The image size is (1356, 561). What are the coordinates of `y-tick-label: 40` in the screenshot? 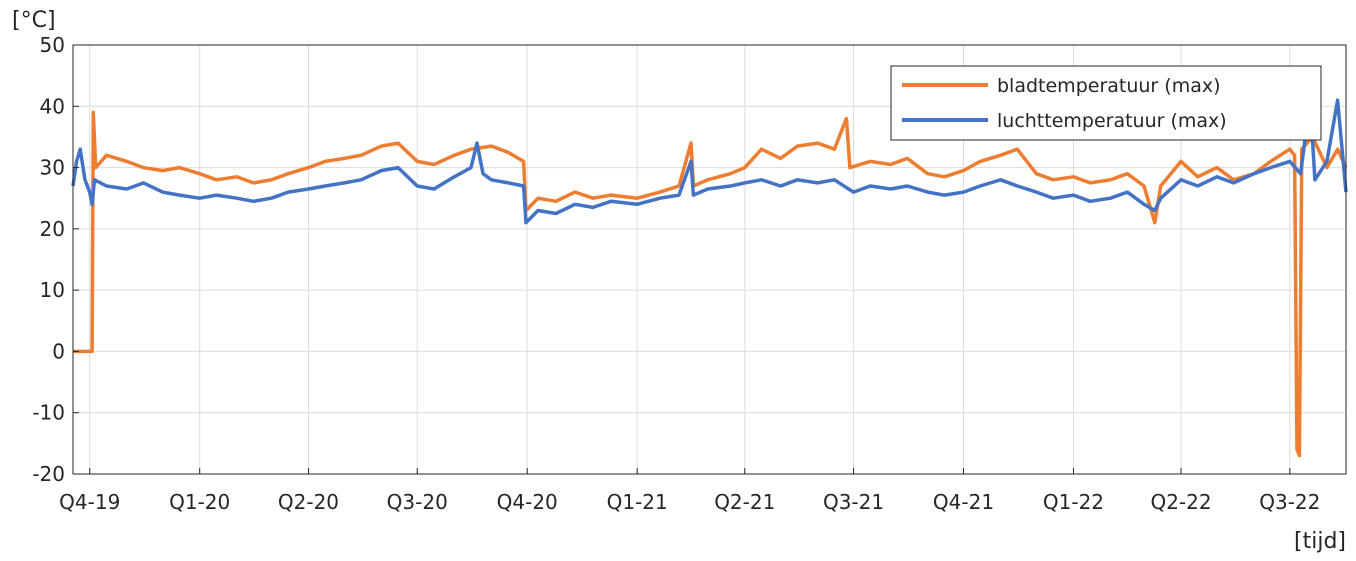 It's located at (52, 106).